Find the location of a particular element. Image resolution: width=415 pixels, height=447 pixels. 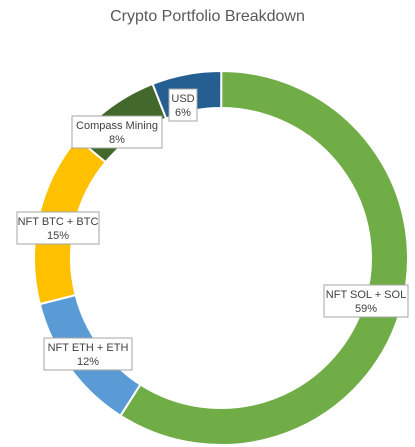

data-label-nft-sol-sol: NFT SOL + SOL 59% is located at coordinates (366, 301).